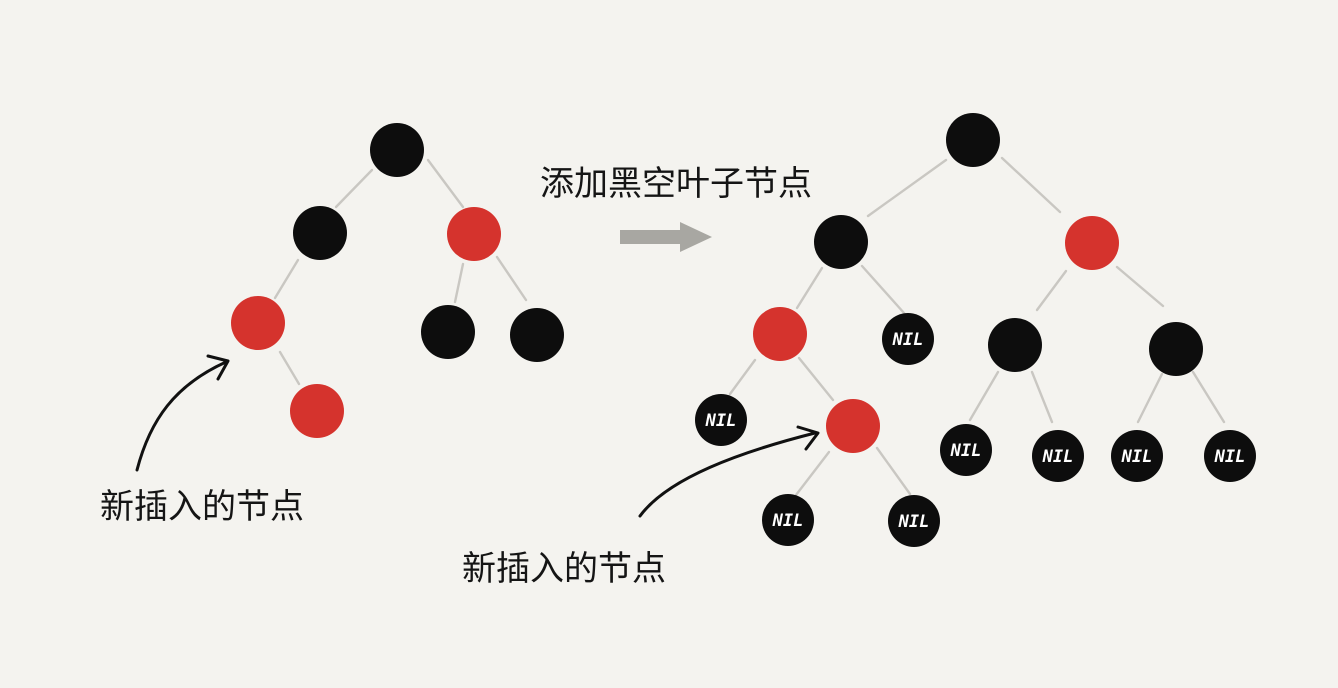  What do you see at coordinates (666, 237) in the screenshot?
I see `transition-arrow-icon` at bounding box center [666, 237].